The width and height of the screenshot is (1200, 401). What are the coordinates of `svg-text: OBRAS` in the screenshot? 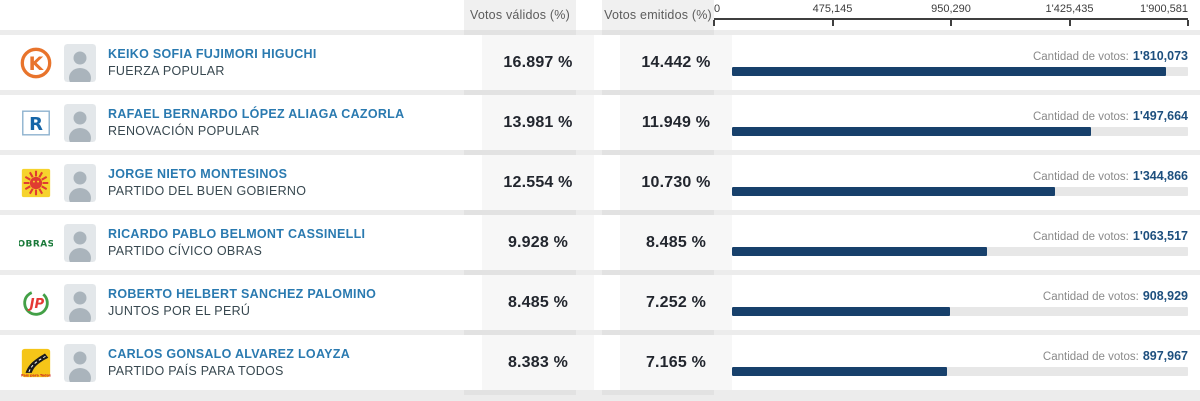 It's located at (36, 244).